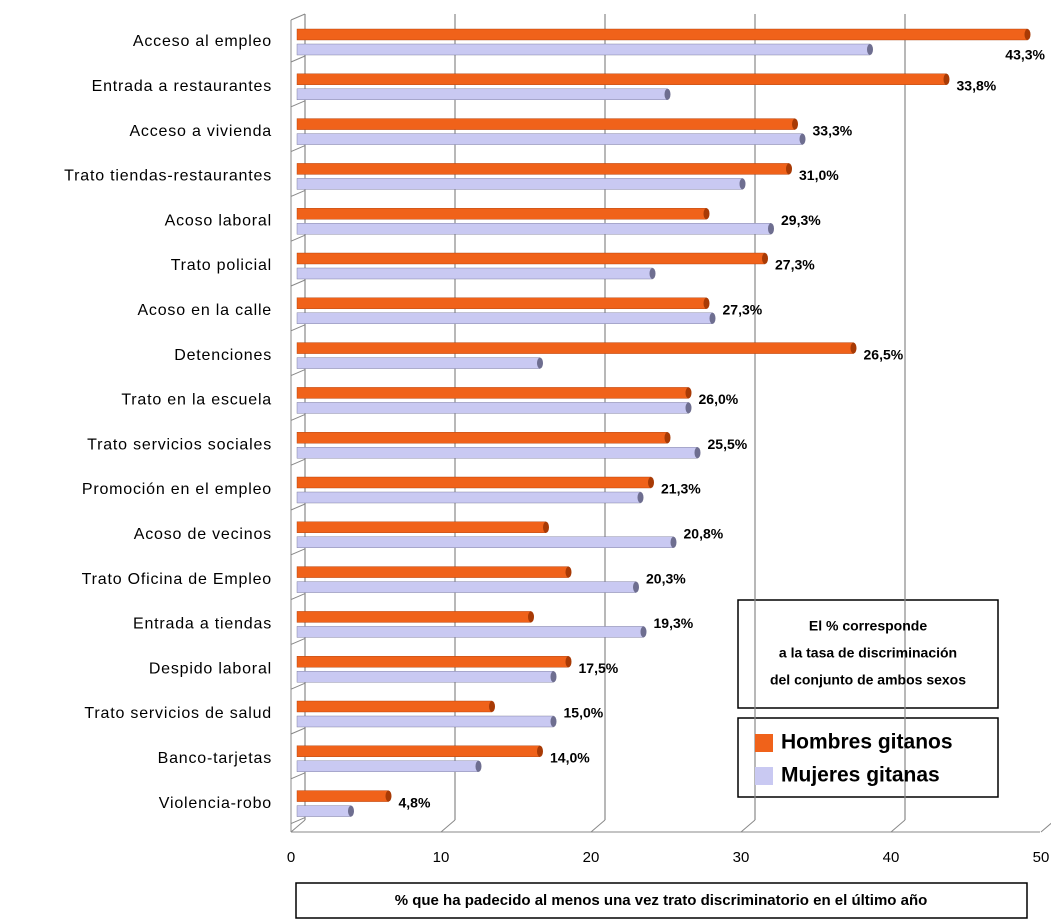 This screenshot has height=922, width=1051. Describe the element at coordinates (202, 41) in the screenshot. I see `category-label: Acceso al empleo` at that location.